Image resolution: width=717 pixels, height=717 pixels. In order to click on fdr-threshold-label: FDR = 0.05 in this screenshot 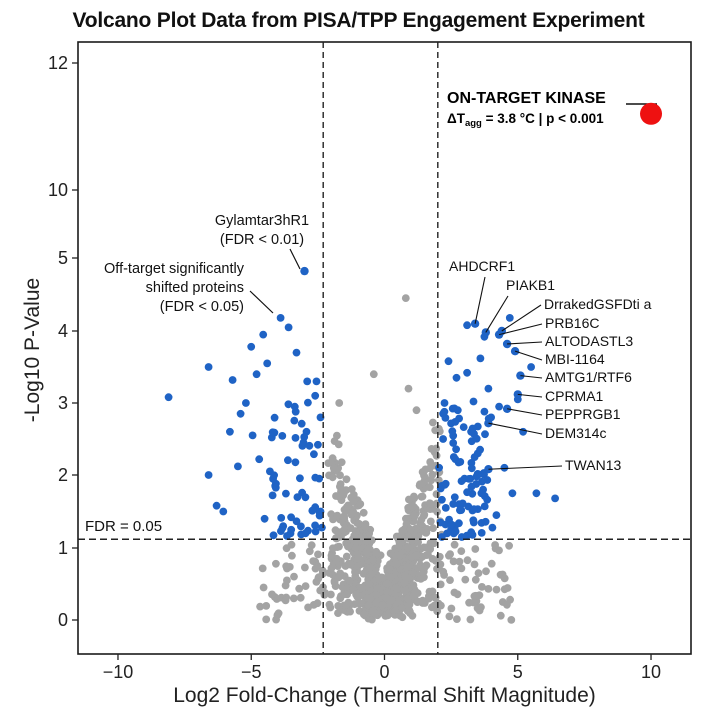, I will do `click(123, 526)`.